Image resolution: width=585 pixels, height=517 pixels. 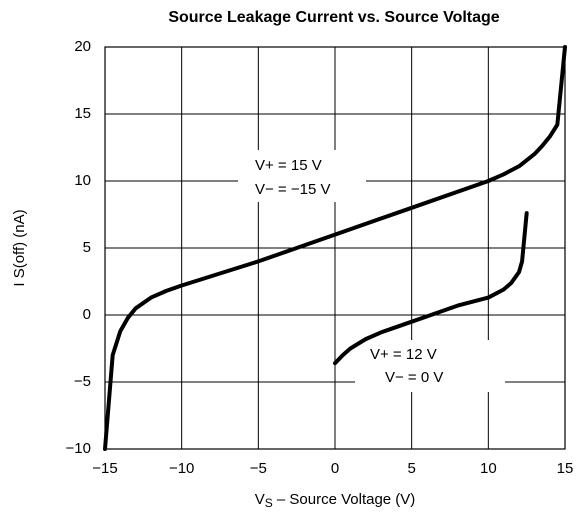 What do you see at coordinates (565, 468) in the screenshot?
I see `x-tick-label: 15` at bounding box center [565, 468].